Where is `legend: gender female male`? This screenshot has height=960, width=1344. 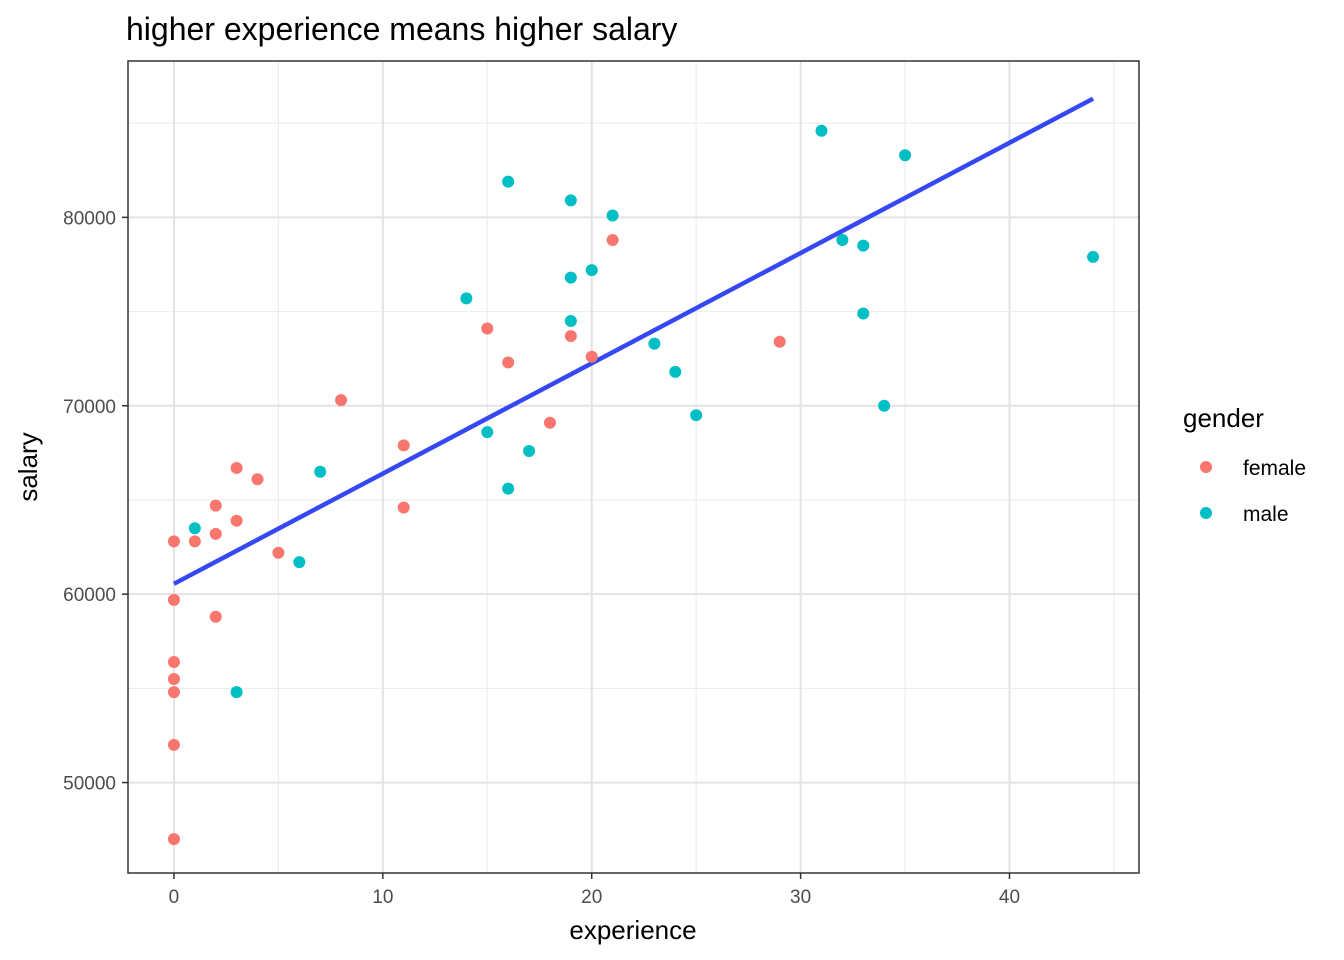
legend: gender female male is located at coordinates (1244, 464).